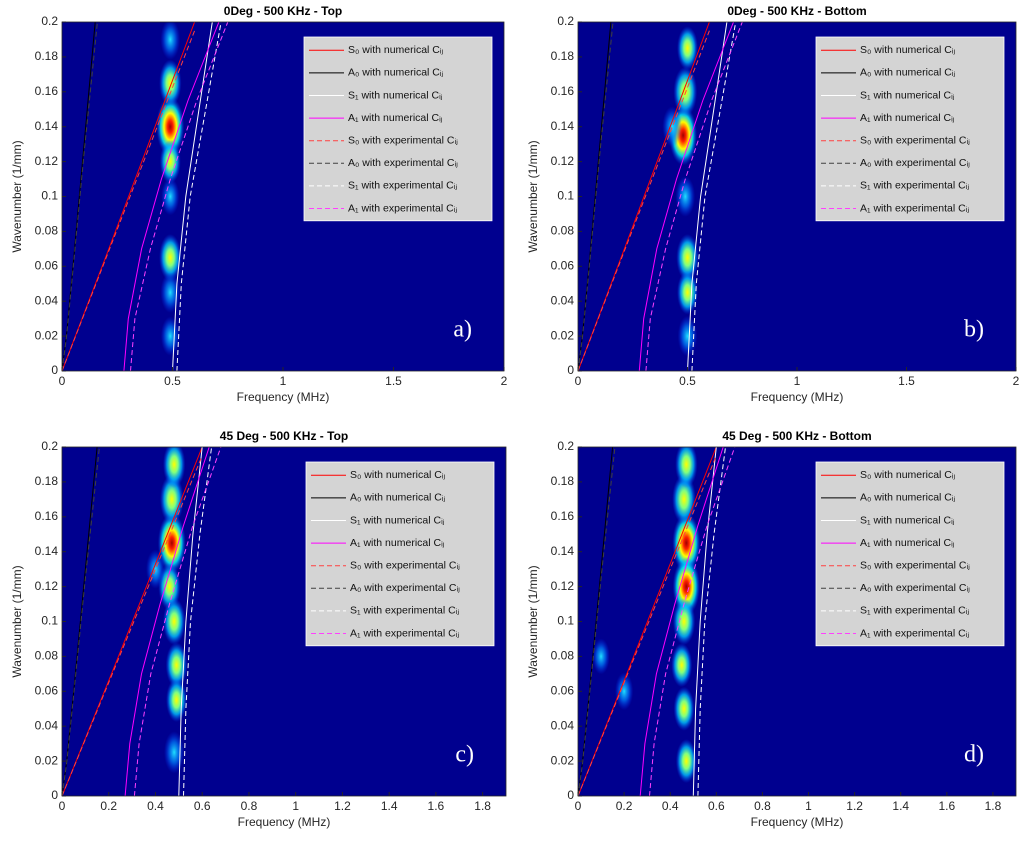 The width and height of the screenshot is (1022, 843). I want to click on chart-title: 45 Deg - 500 KHz - Top, so click(284, 436).